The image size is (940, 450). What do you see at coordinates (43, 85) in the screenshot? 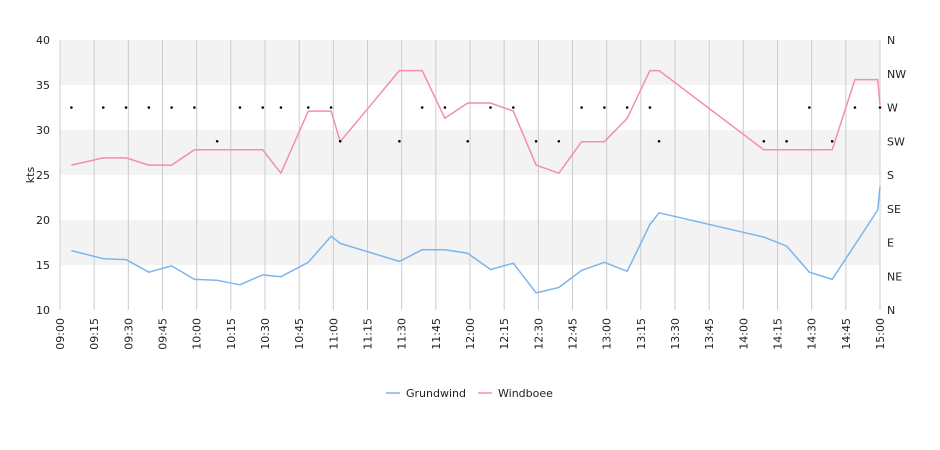
I see `y-tick-label: 35` at bounding box center [43, 85].